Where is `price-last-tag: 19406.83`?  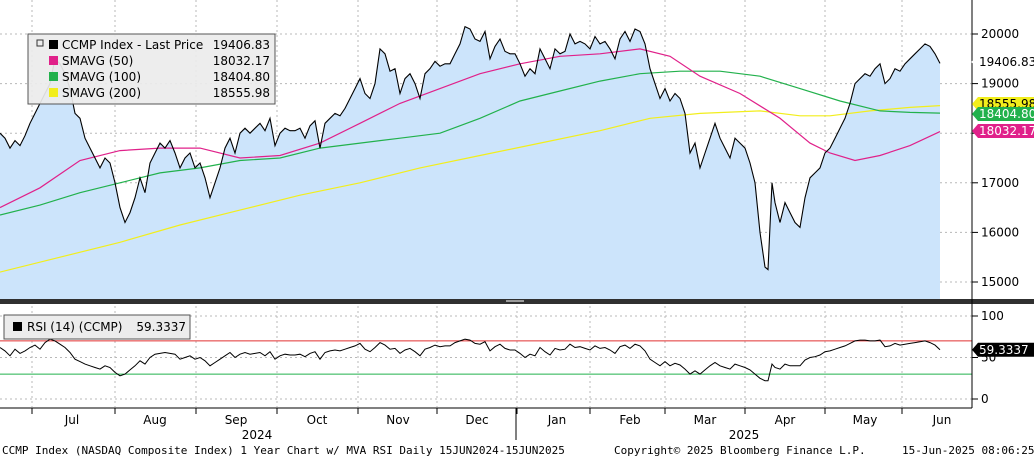
price-last-tag: 19406.83 is located at coordinates (1002, 62).